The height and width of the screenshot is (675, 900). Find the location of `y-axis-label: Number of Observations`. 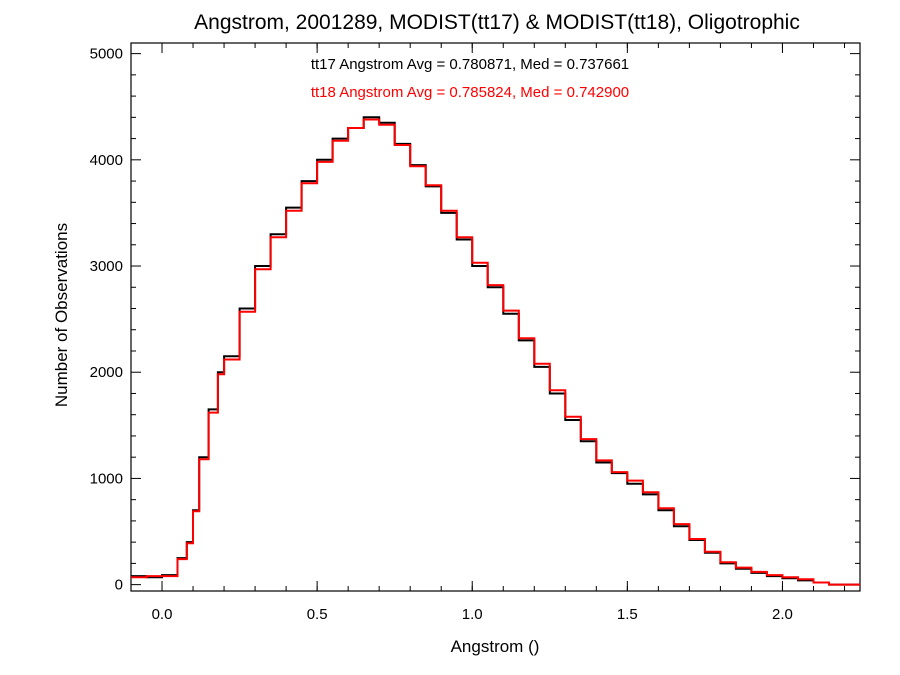

y-axis-label: Number of Observations is located at coordinates (61, 315).